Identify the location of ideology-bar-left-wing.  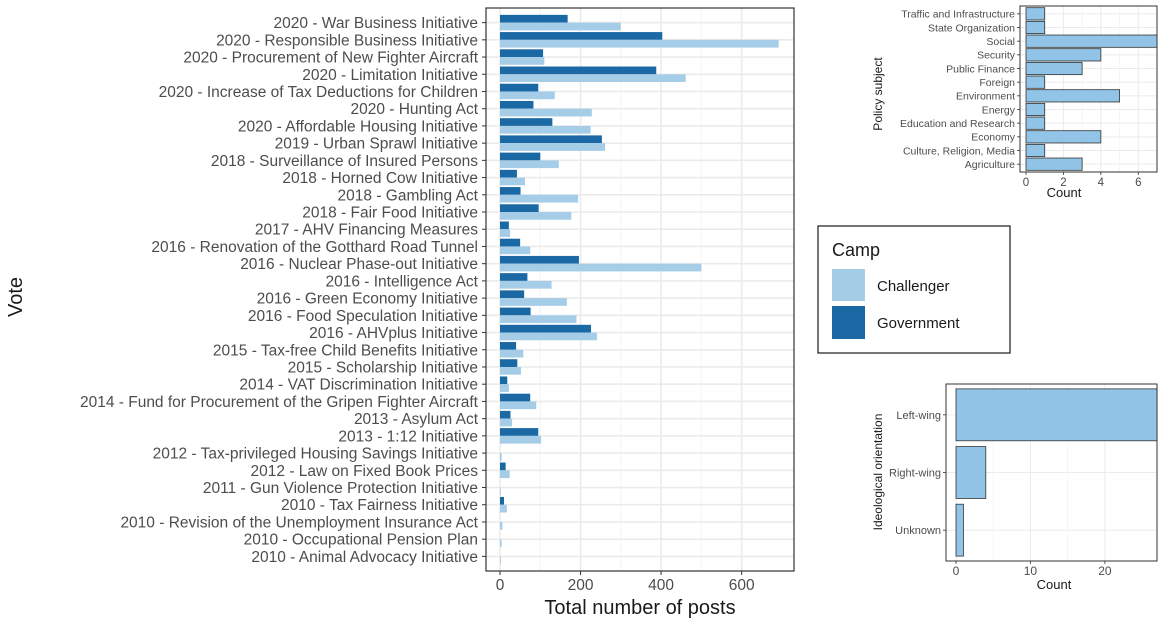
(1056, 415).